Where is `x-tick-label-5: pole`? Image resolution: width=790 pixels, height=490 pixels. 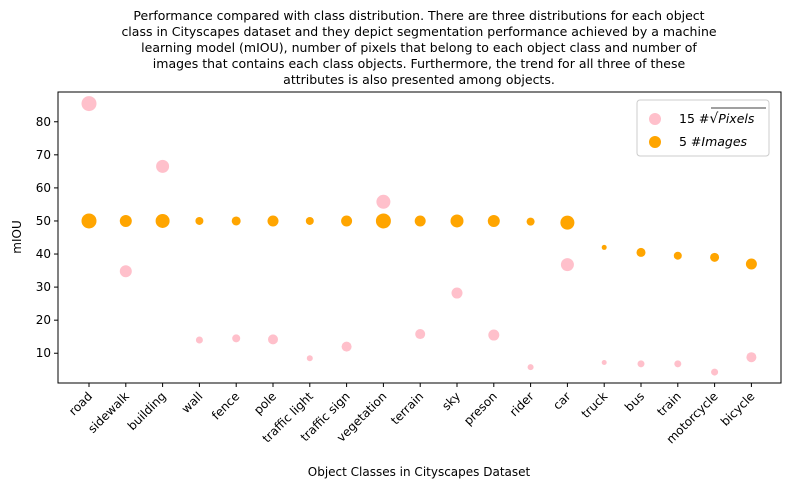 x-tick-label-5: pole is located at coordinates (265, 403).